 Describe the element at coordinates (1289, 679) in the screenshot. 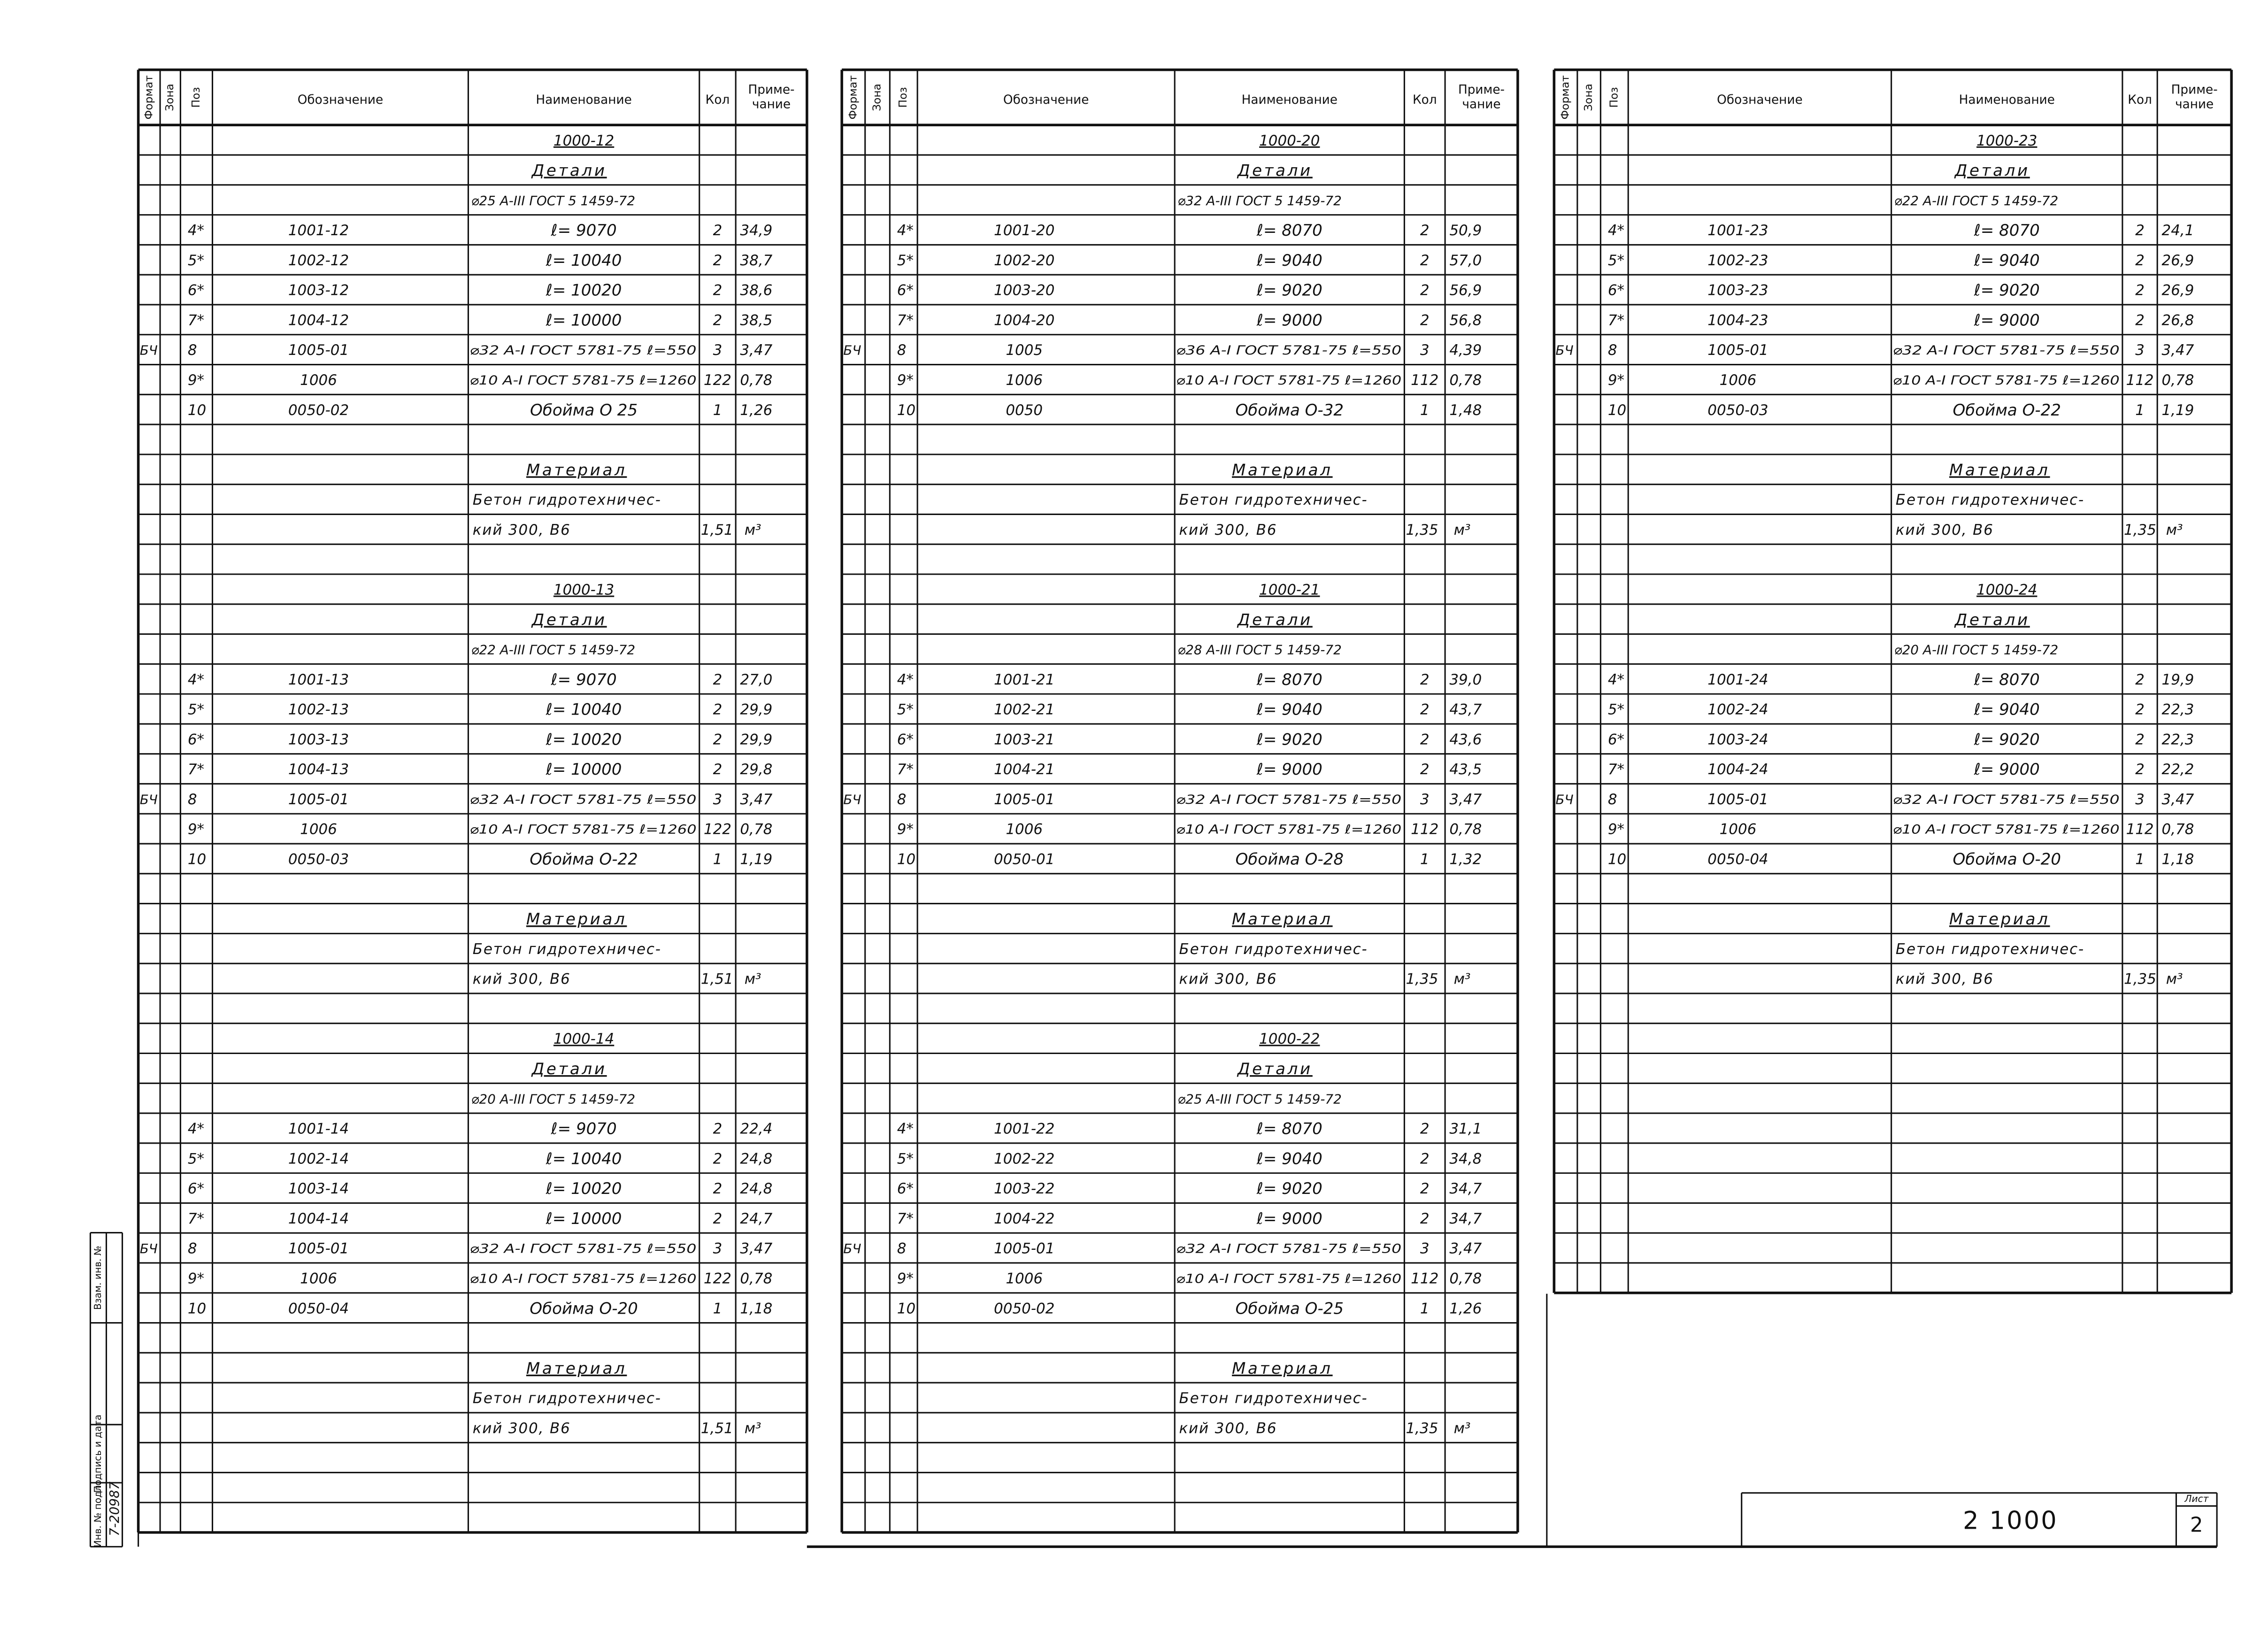

I see `name-cell: ℓ= 8070` at that location.